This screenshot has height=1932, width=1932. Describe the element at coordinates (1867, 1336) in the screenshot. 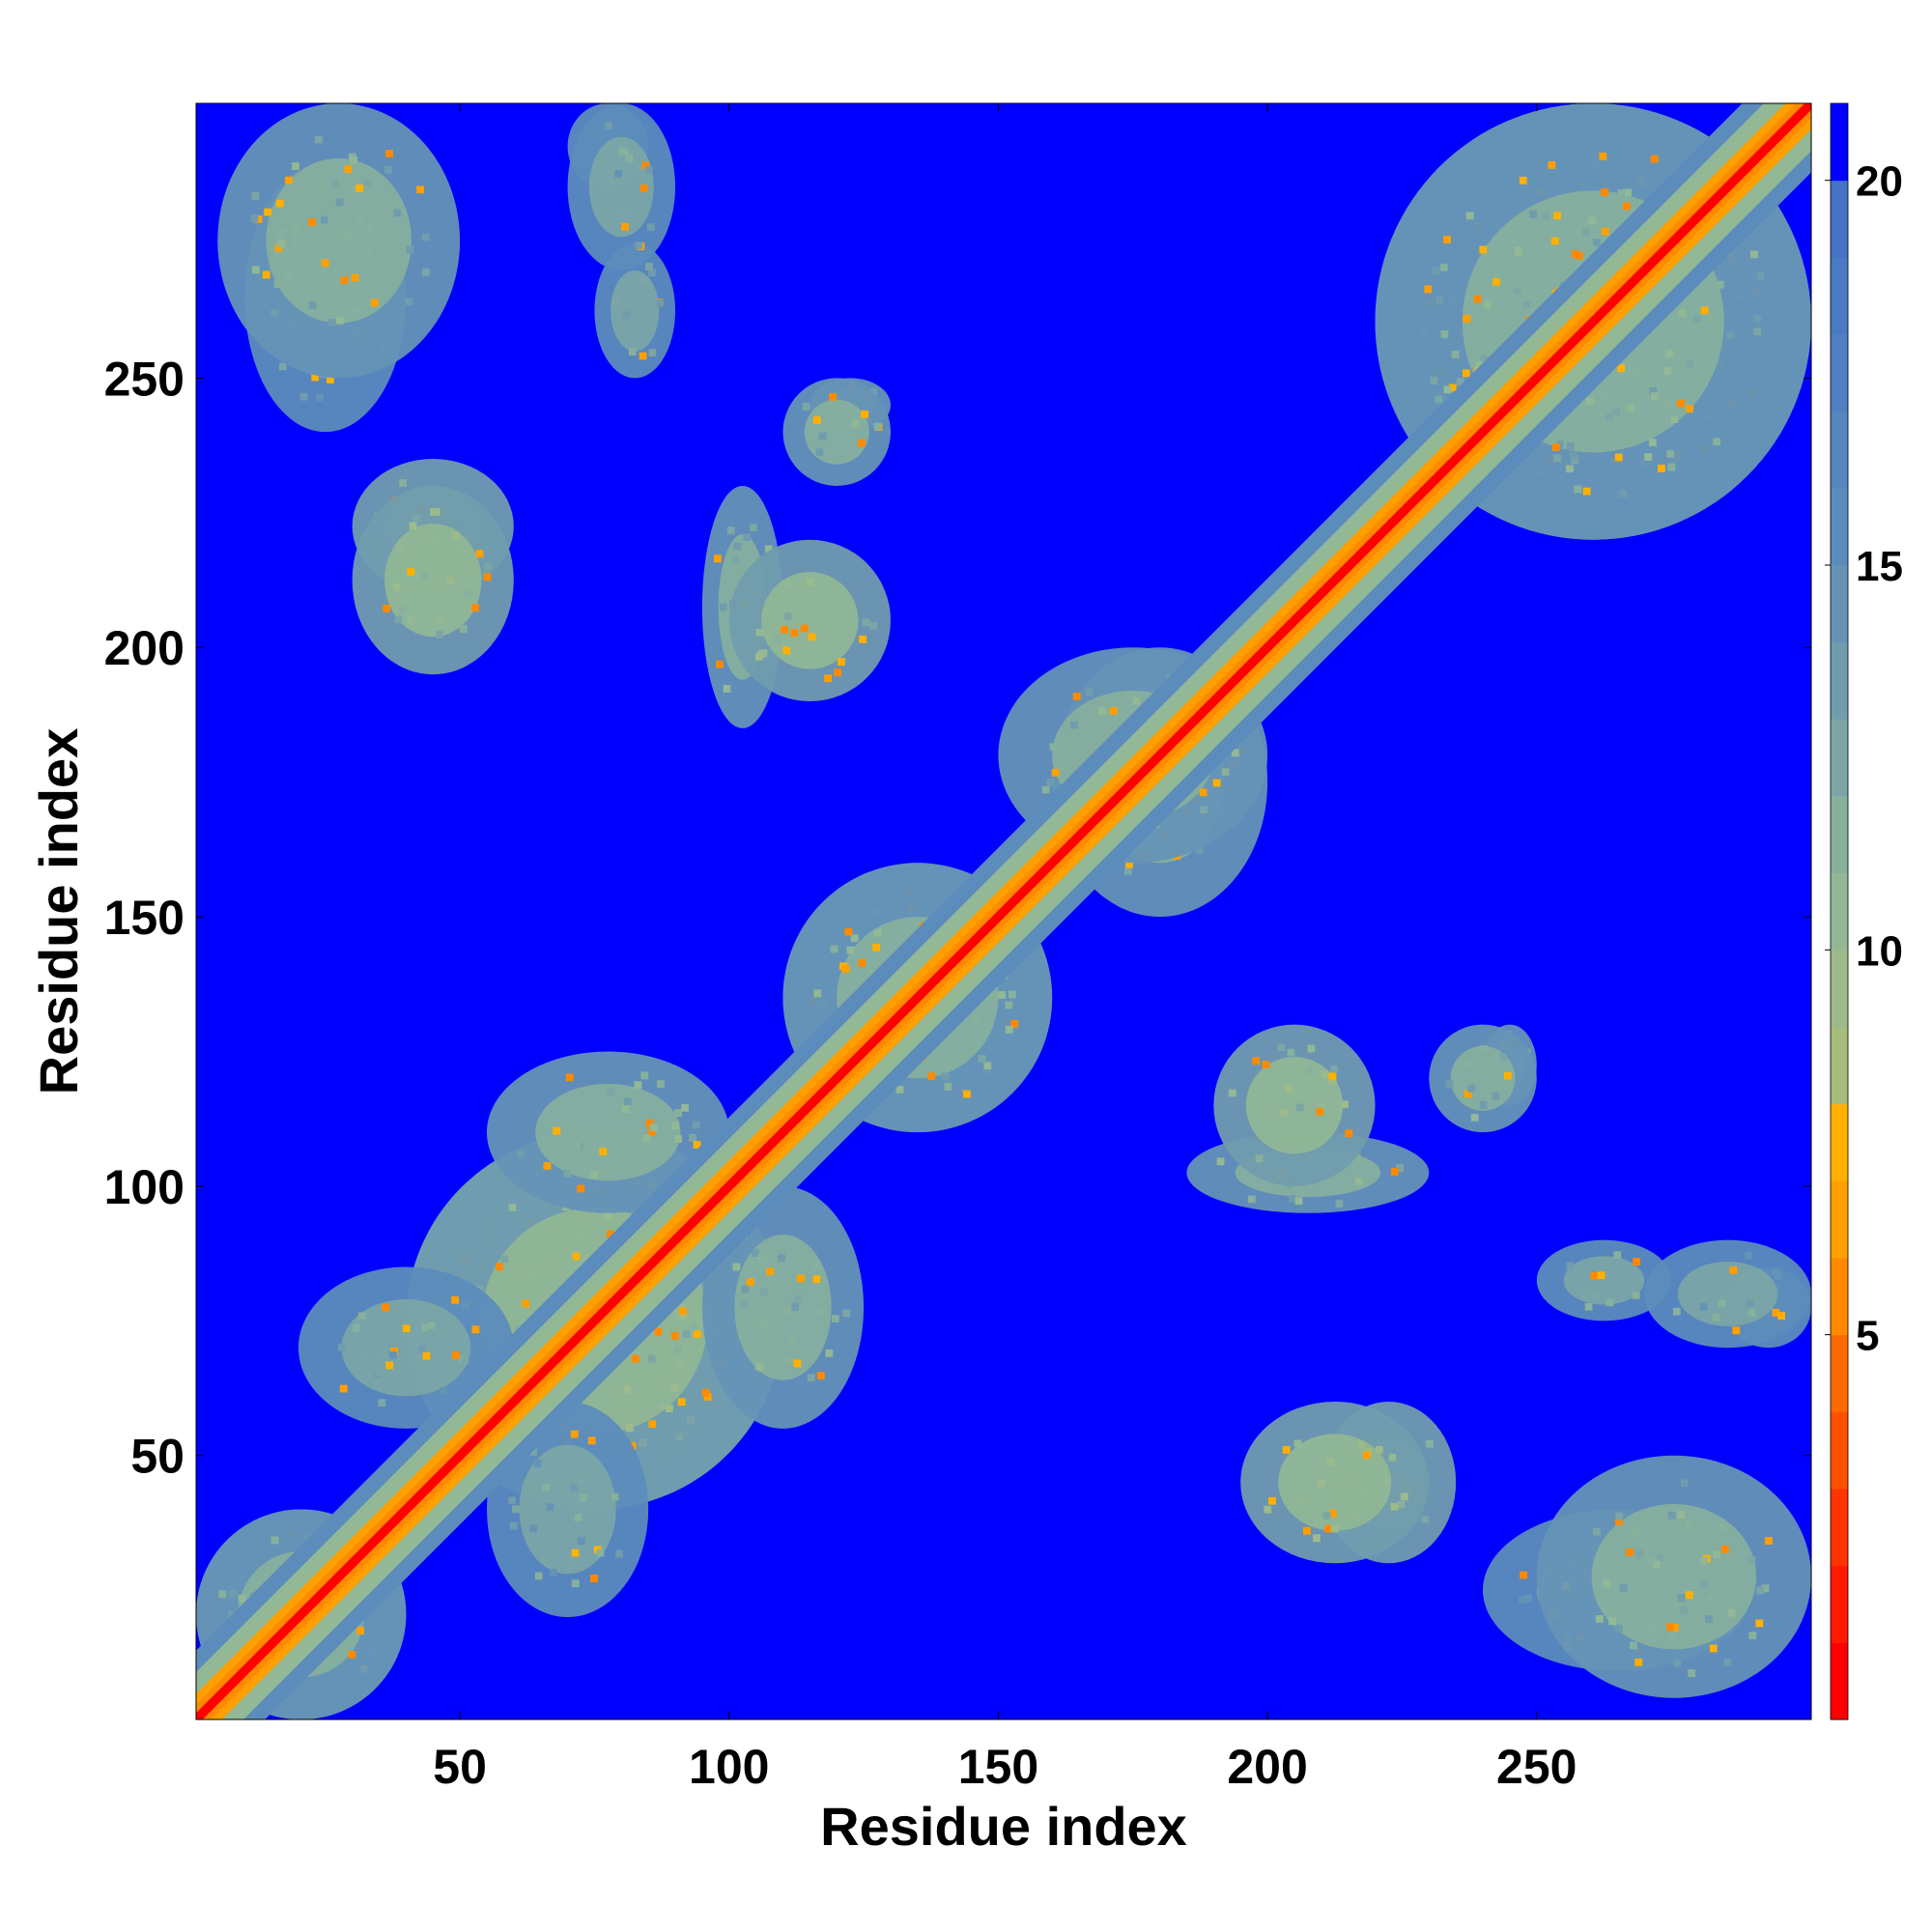

I see `colorbar-tick-label: 5` at that location.